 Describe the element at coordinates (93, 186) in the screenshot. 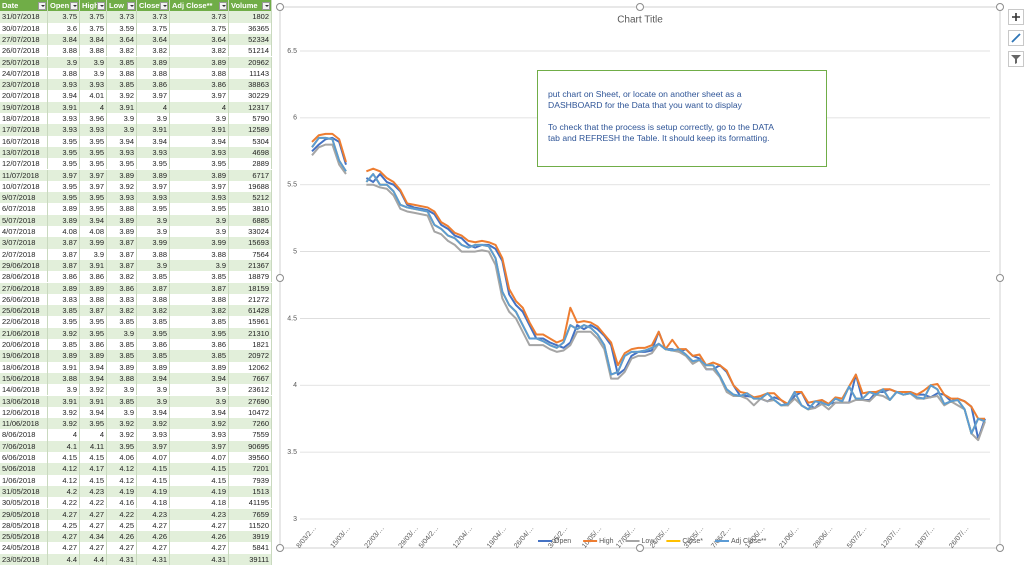

I see `value-cell: 3.97` at that location.